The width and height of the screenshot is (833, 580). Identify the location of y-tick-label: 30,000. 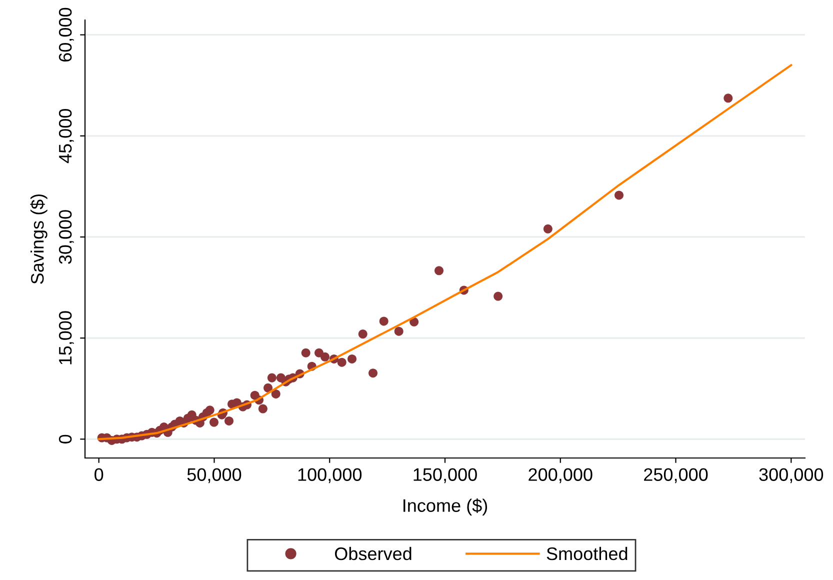
(66, 237).